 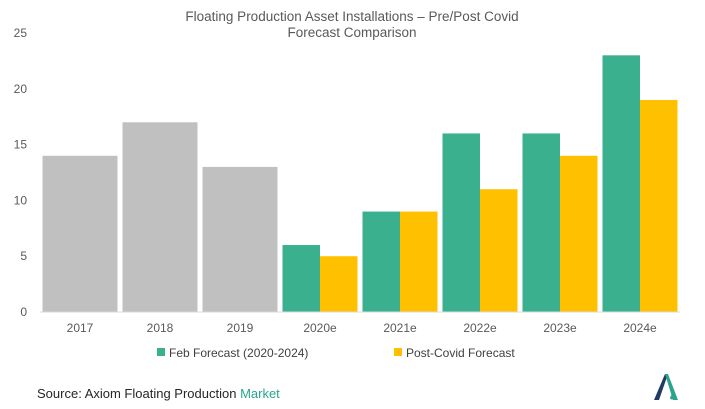 What do you see at coordinates (21, 145) in the screenshot?
I see `y-tick-label: 15` at bounding box center [21, 145].